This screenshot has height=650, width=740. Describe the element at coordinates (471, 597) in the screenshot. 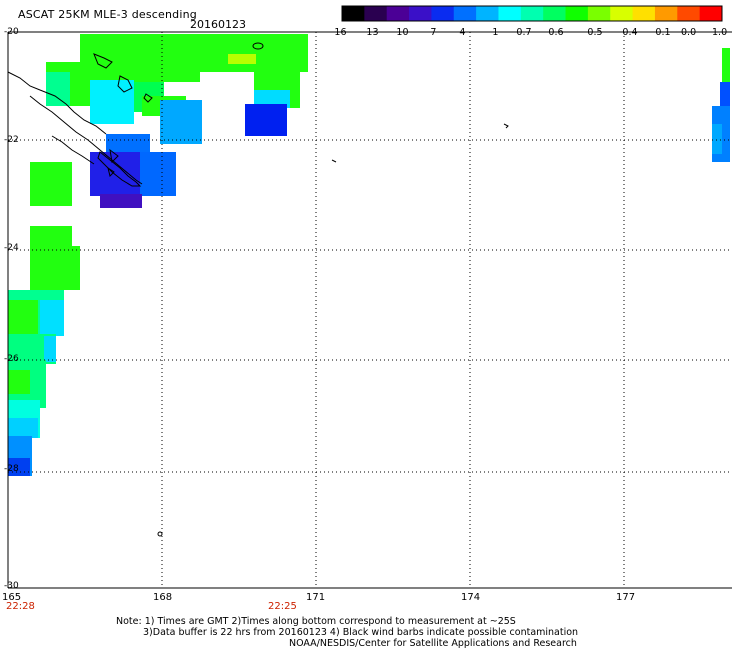

I see `lon-label: 174` at that location.